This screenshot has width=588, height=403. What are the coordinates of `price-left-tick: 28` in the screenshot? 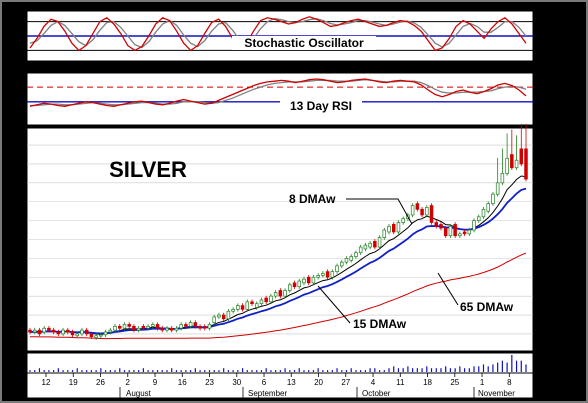 It's located at (19, 145).